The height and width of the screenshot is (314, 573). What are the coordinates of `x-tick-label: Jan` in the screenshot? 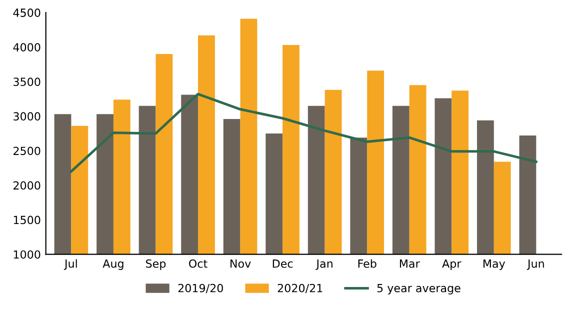 It's located at (324, 265).